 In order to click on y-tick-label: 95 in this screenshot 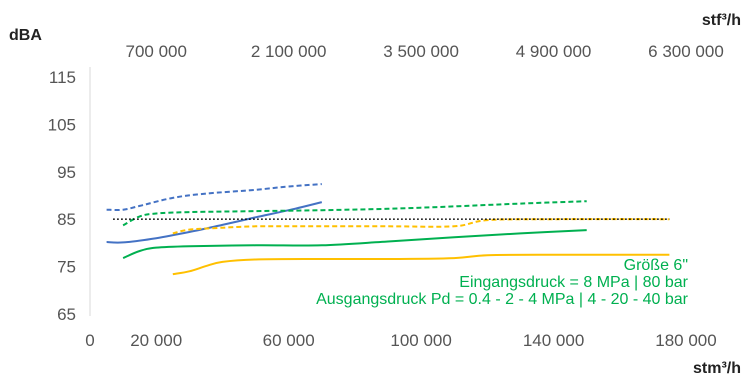, I will do `click(66, 172)`.